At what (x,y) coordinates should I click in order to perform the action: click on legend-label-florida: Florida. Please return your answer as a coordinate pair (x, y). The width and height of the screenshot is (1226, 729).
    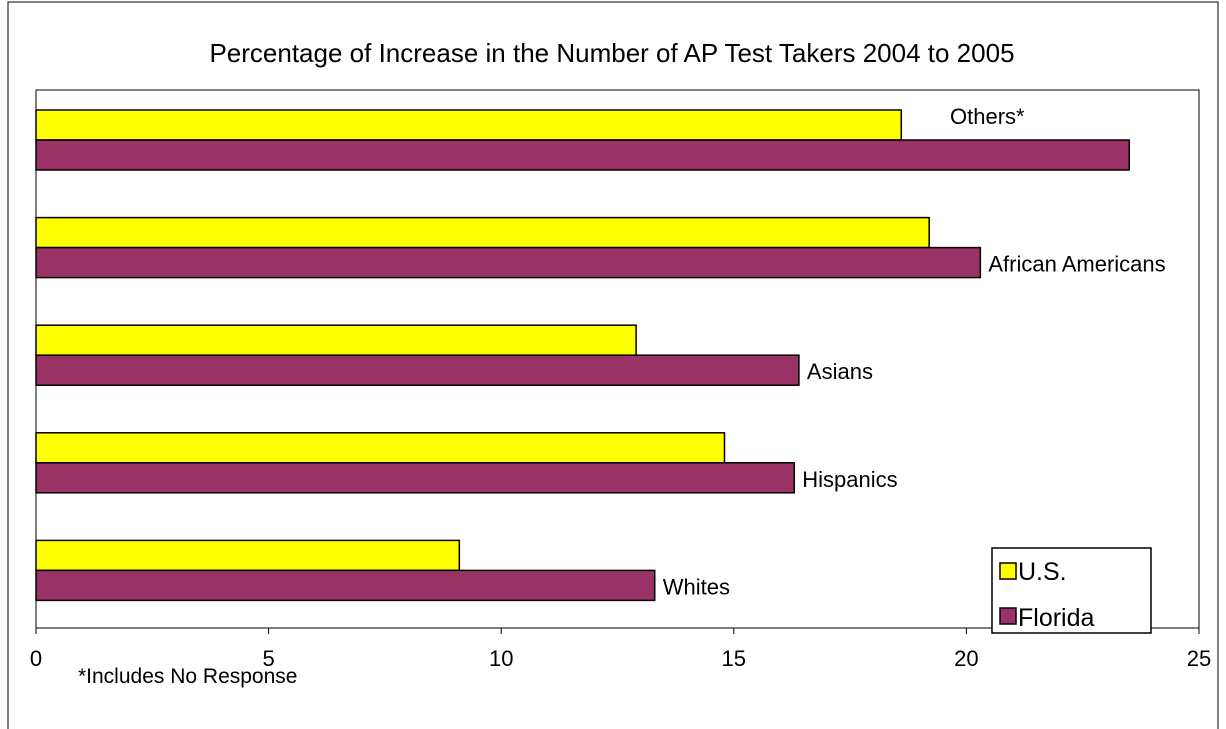
    Looking at the image, I should click on (1056, 618).